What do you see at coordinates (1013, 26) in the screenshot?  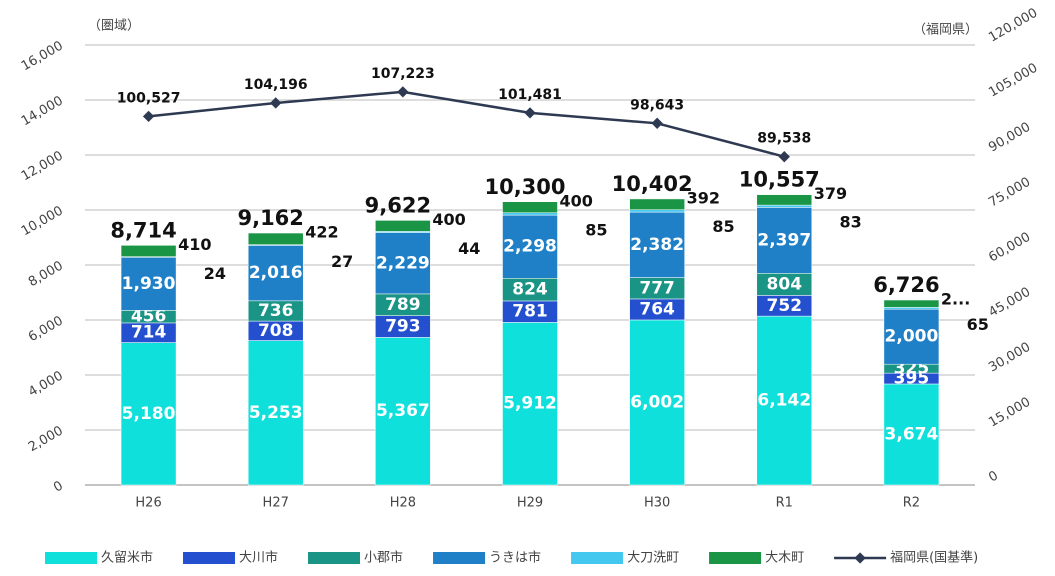 I see `y2-tick-label: 120,000` at bounding box center [1013, 26].